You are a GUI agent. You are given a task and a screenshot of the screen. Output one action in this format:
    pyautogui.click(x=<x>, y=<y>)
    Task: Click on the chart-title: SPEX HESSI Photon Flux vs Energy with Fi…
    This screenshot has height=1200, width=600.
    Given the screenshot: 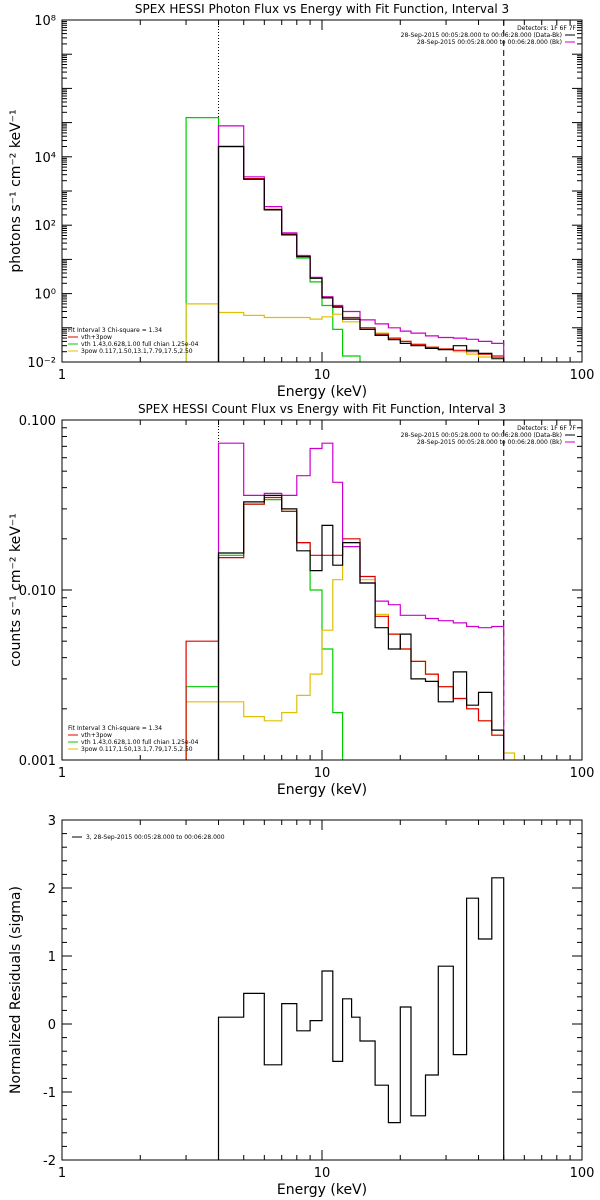 What is the action you would take?
    pyautogui.click(x=322, y=9)
    